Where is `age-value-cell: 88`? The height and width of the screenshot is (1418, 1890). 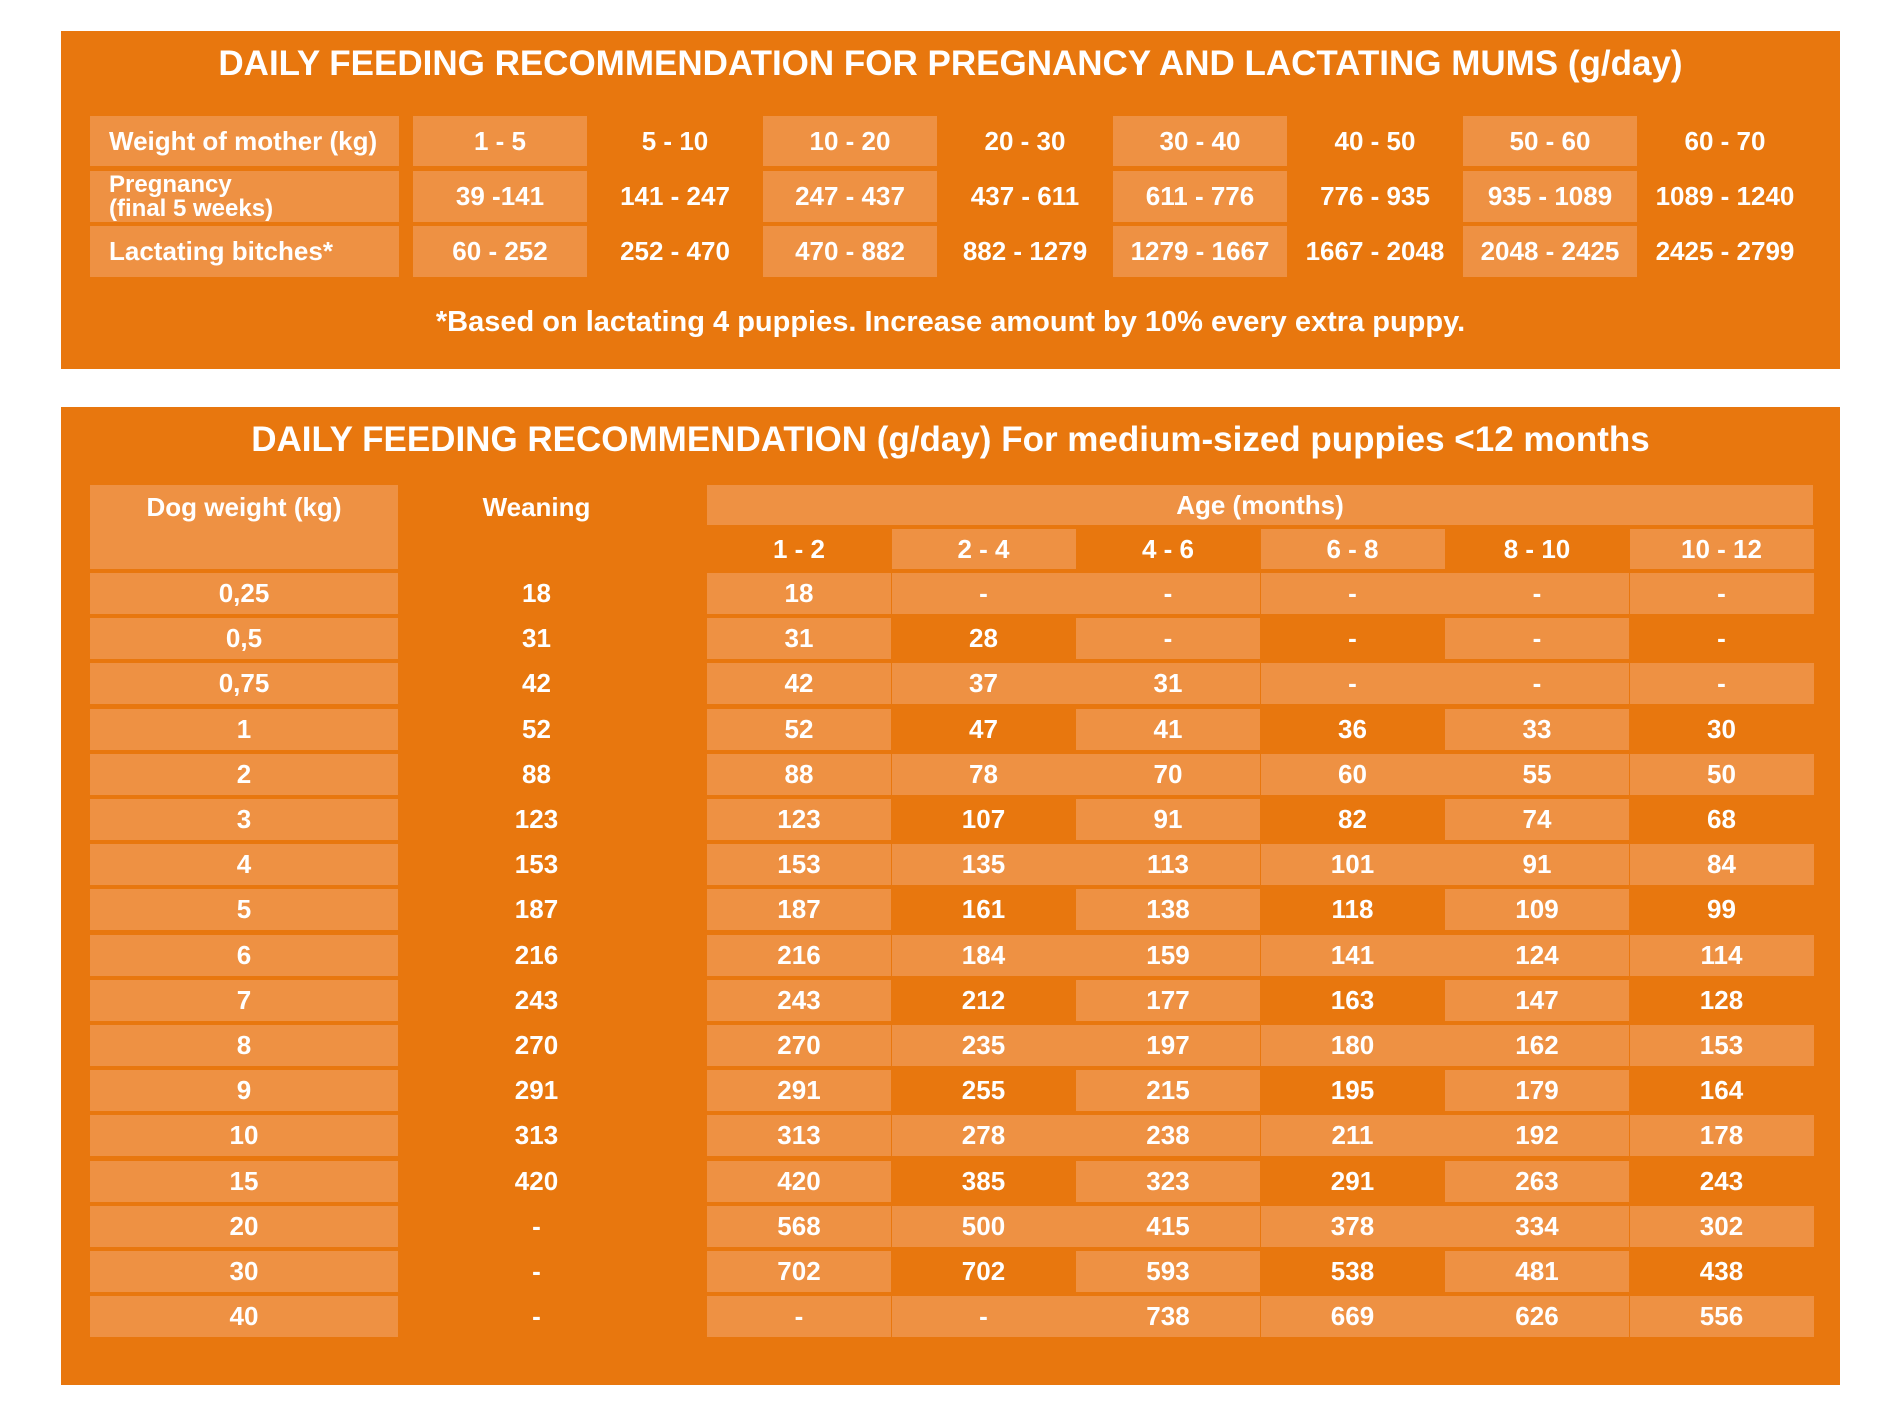 age-value-cell: 88 is located at coordinates (799, 774).